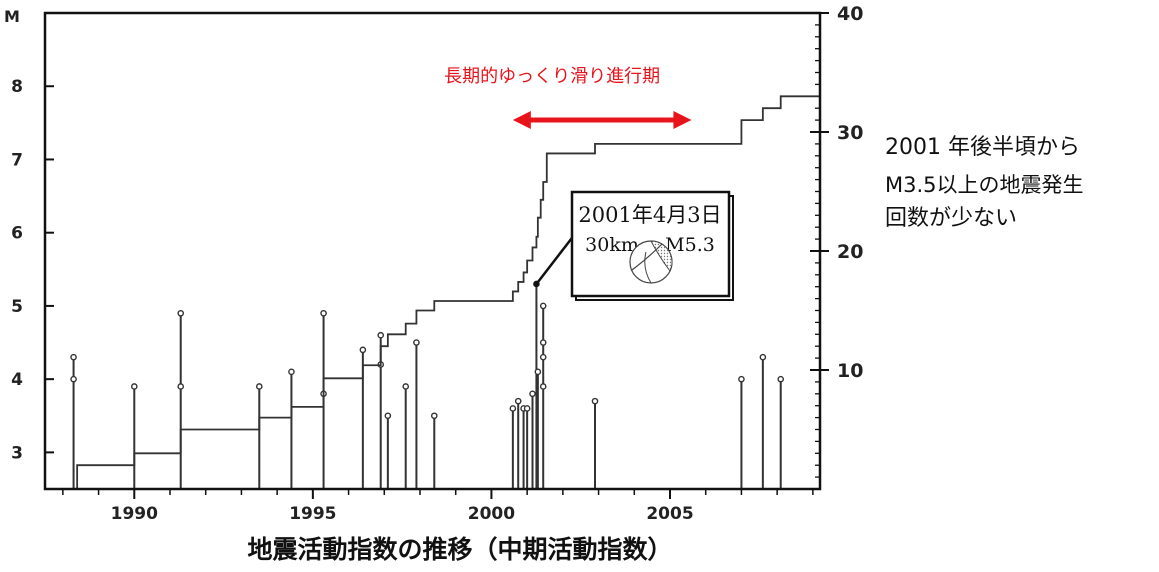  I want to click on x-tick-label: 2005, so click(669, 514).